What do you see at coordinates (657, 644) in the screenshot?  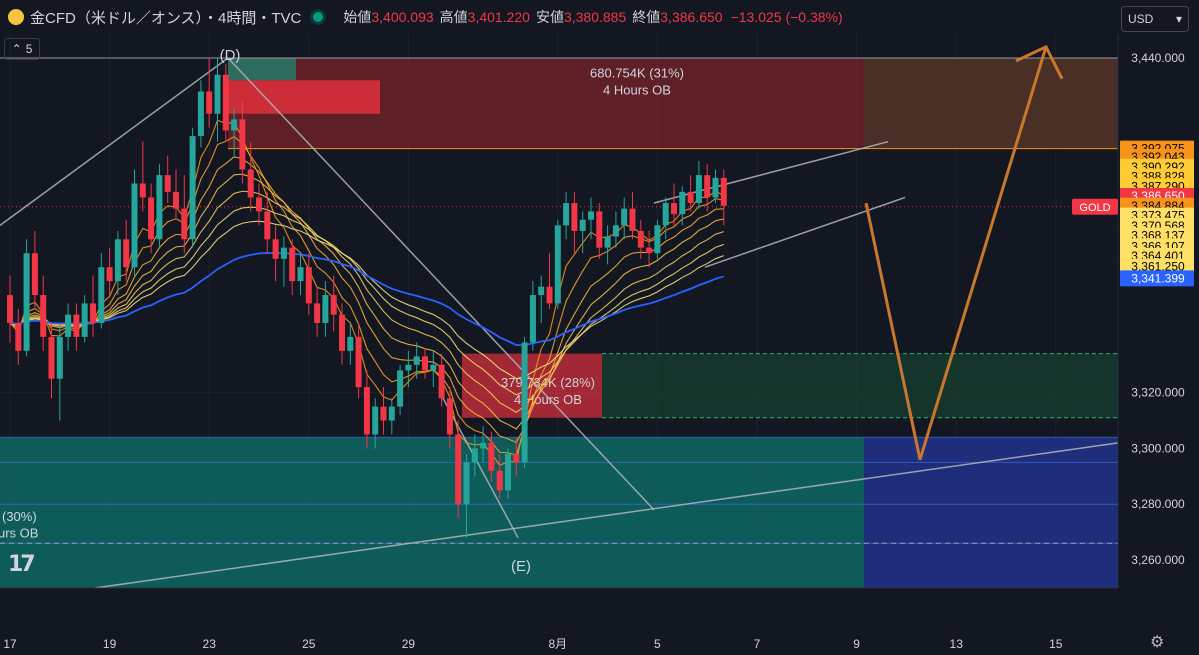 I see `time-tick: 5` at bounding box center [657, 644].